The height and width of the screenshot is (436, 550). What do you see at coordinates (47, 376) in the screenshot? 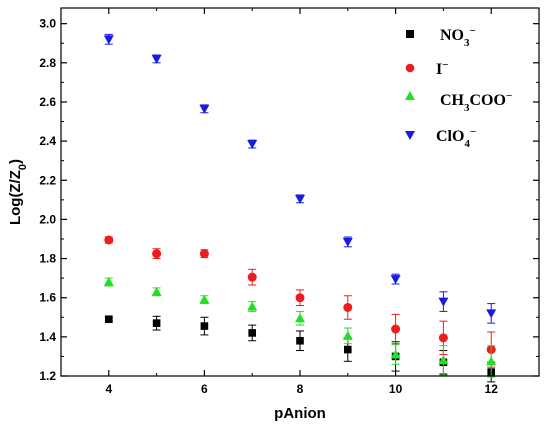
I see `y-tick-label: 1.2` at bounding box center [47, 376].